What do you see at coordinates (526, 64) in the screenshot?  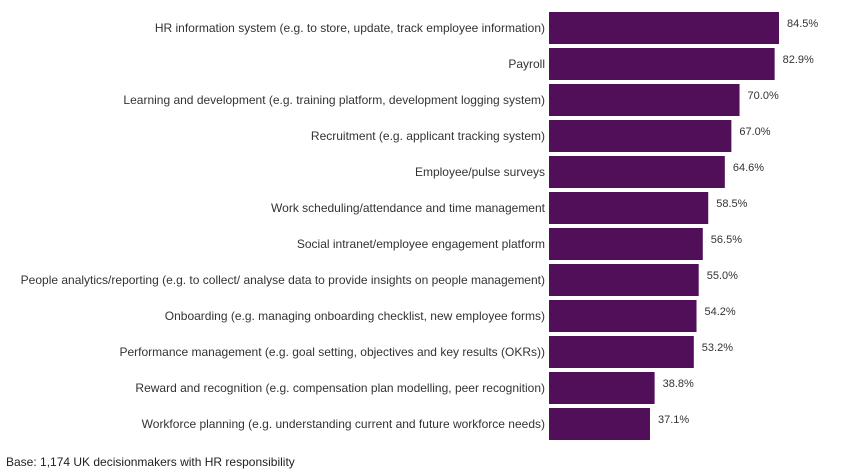 I see `category-label: Payroll` at bounding box center [526, 64].